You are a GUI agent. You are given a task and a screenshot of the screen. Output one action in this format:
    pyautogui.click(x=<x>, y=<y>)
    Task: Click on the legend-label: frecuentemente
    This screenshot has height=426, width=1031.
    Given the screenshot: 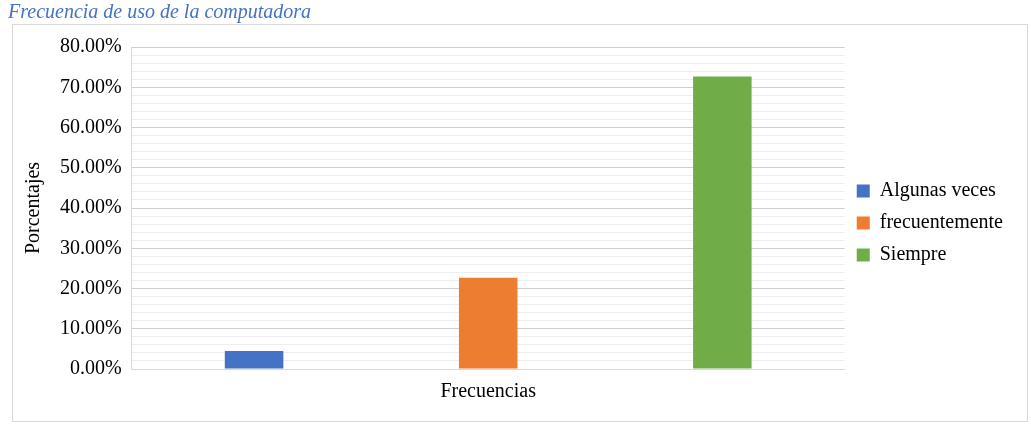 What is the action you would take?
    pyautogui.click(x=941, y=221)
    